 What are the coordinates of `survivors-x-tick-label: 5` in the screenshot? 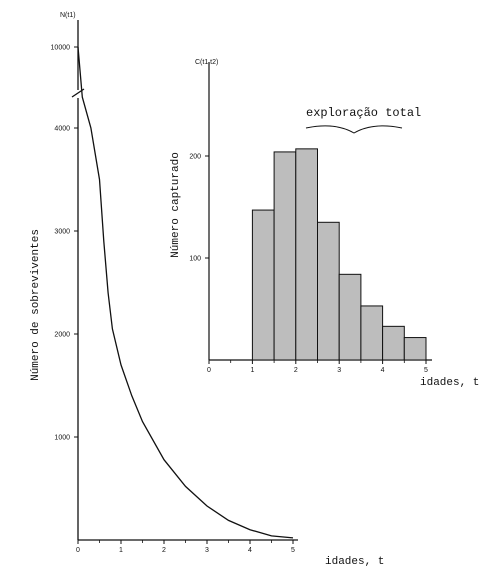 It's located at (293, 550).